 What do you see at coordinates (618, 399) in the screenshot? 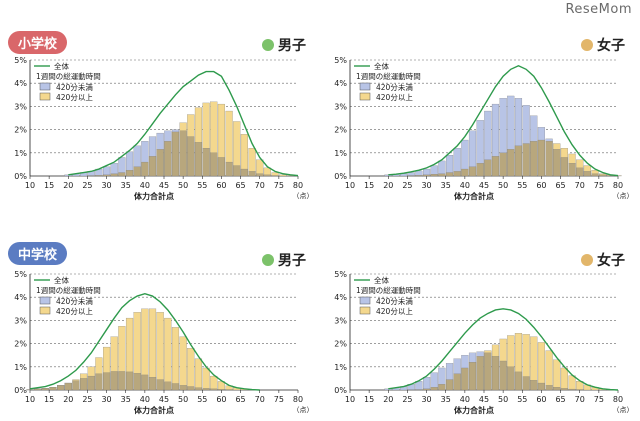
I see `x-tick-label: 80` at bounding box center [618, 399].